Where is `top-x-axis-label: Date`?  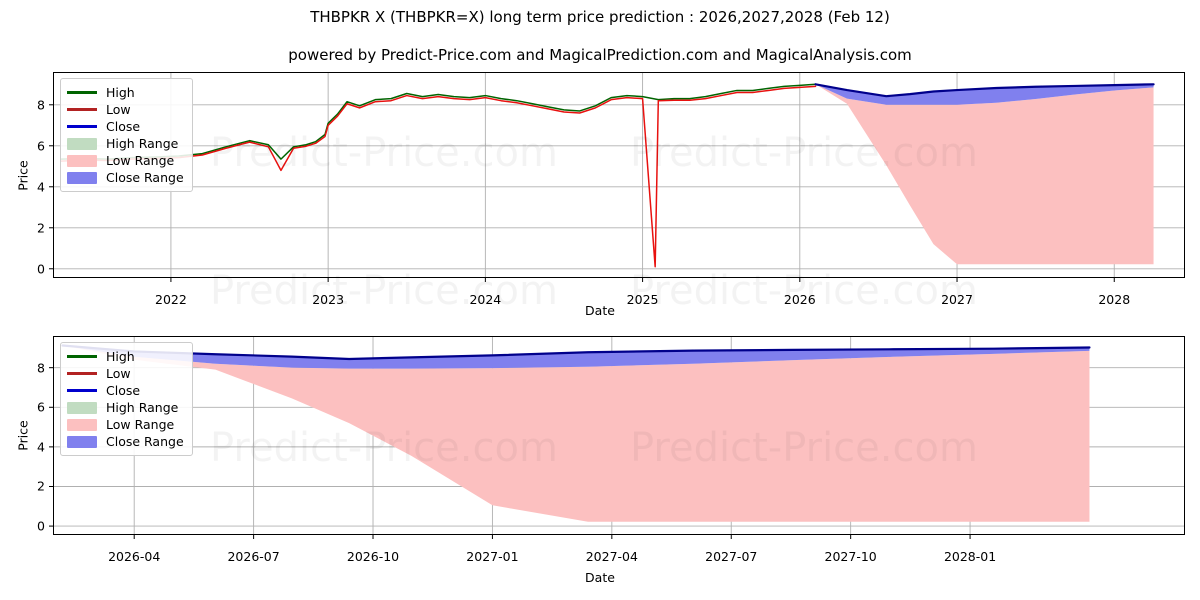
top-x-axis-label: Date is located at coordinates (600, 310).